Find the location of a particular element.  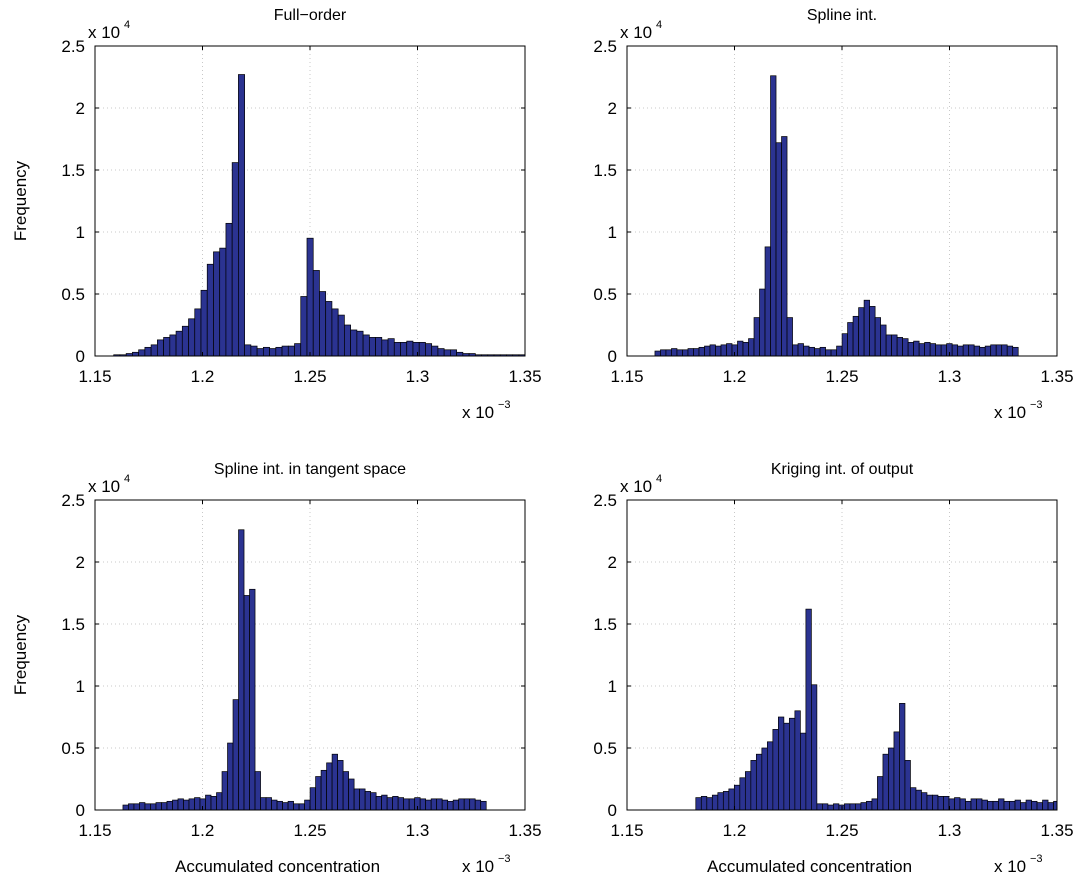

y-tick-label: 1 is located at coordinates (80, 232).